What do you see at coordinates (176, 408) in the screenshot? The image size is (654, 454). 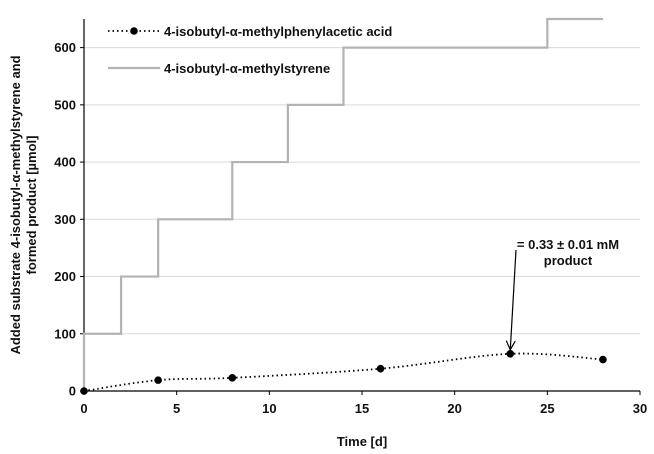 I see `x-tick-label-5: 5` at bounding box center [176, 408].